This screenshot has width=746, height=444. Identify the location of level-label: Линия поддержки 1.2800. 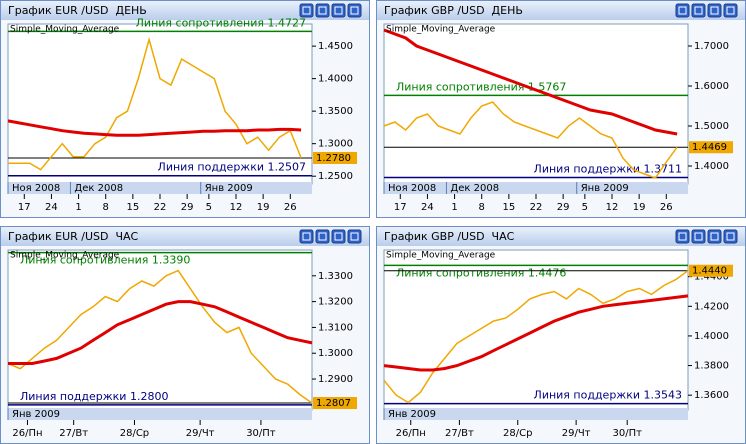
(94, 396).